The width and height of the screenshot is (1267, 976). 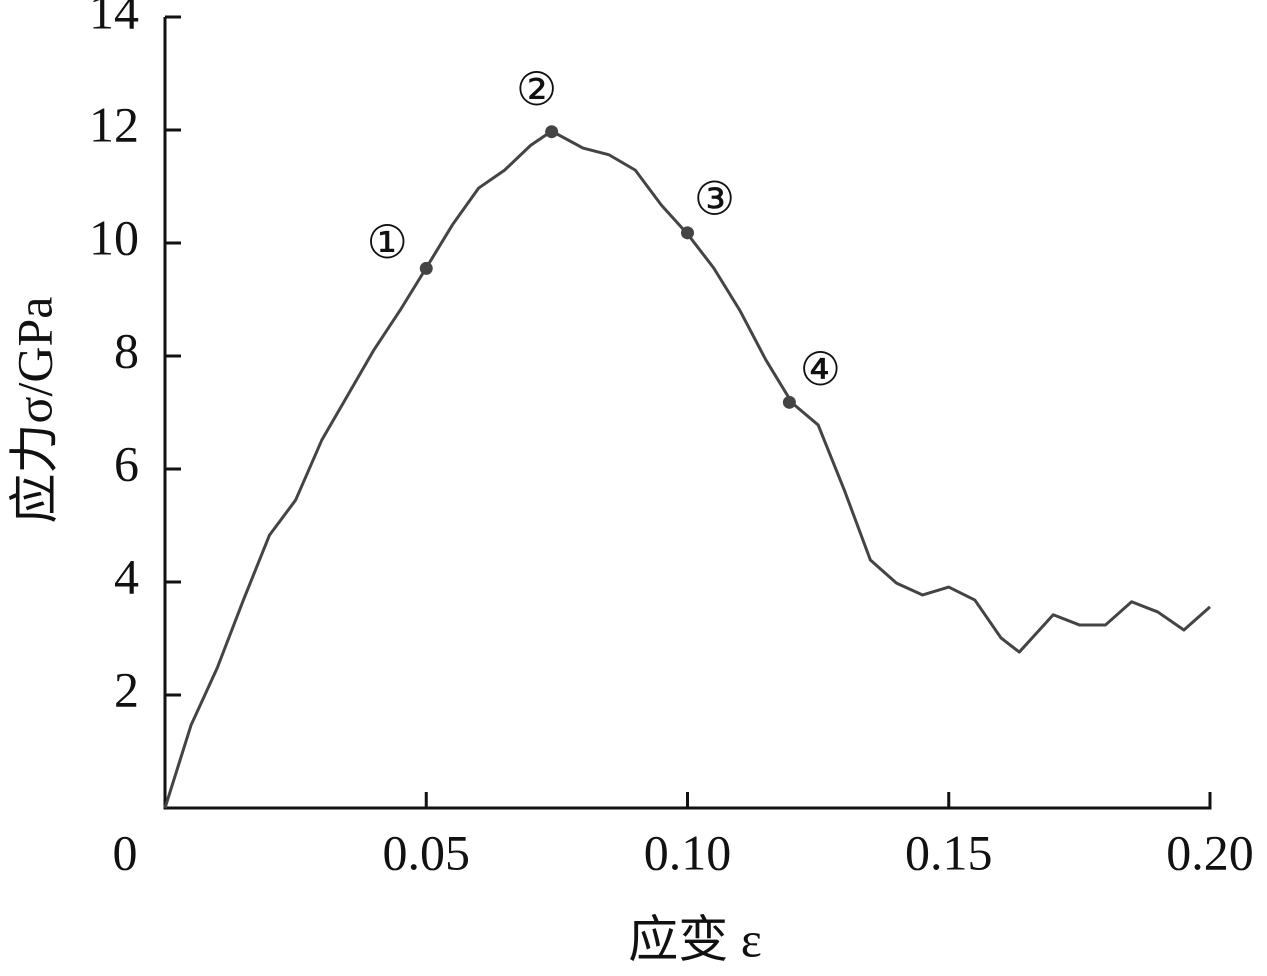 I want to click on annotation-label: ①, so click(x=387, y=242).